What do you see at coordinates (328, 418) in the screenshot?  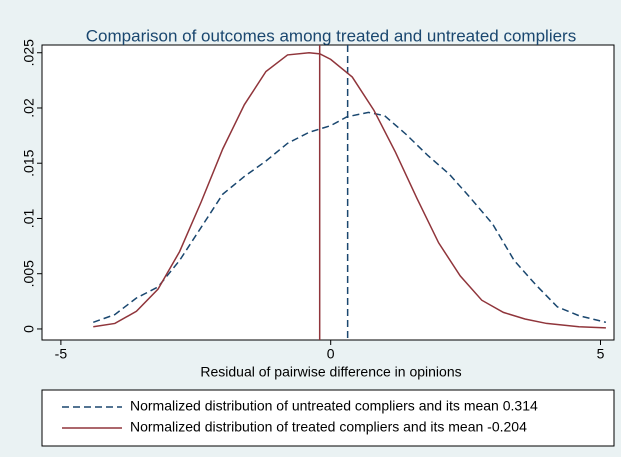 I see `legend` at bounding box center [328, 418].